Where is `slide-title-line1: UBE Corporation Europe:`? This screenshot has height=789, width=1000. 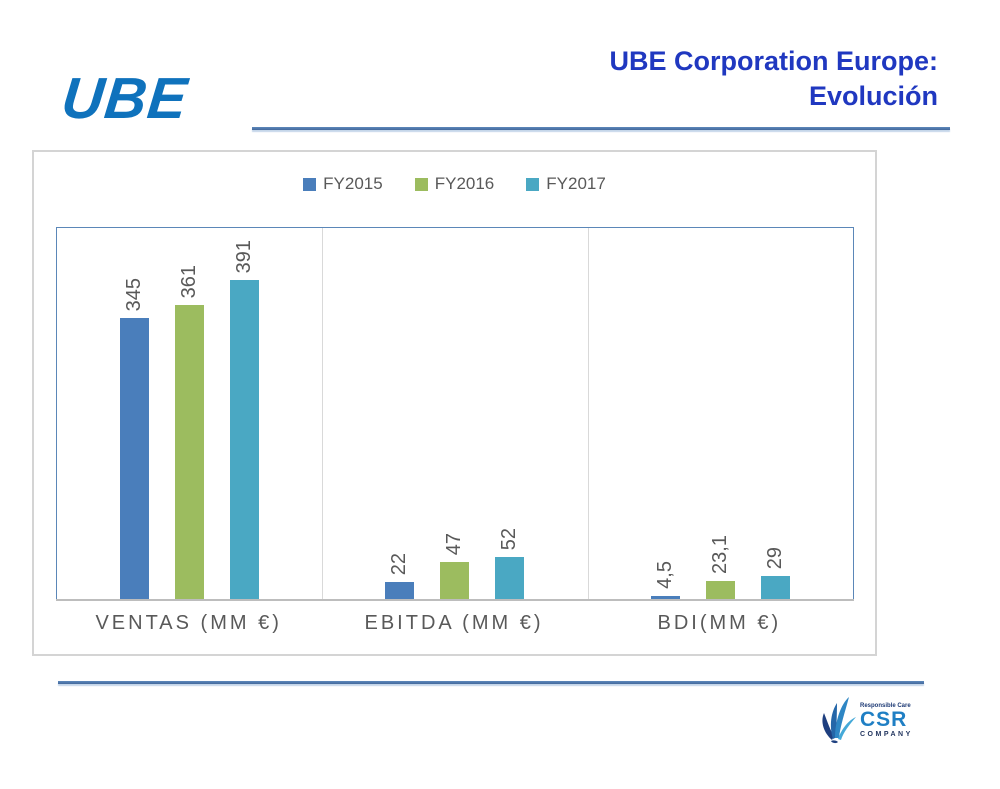 slide-title-line1: UBE Corporation Europe: is located at coordinates (774, 61).